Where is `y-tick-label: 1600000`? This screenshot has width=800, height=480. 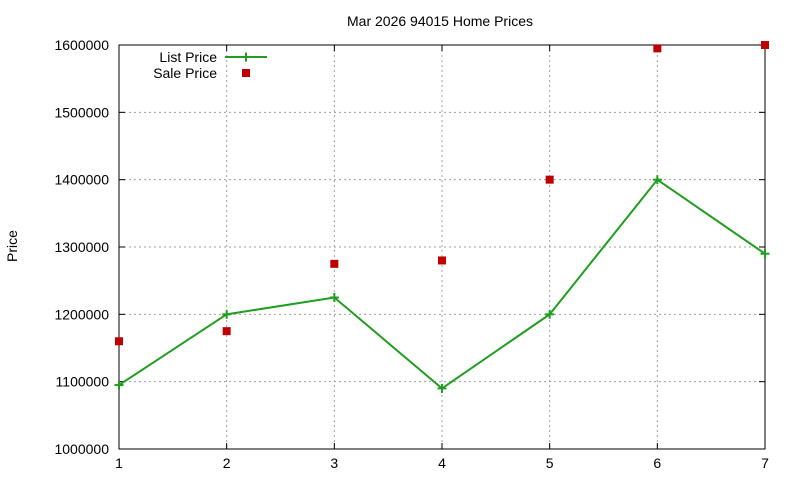
y-tick-label: 1600000 is located at coordinates (81, 45).